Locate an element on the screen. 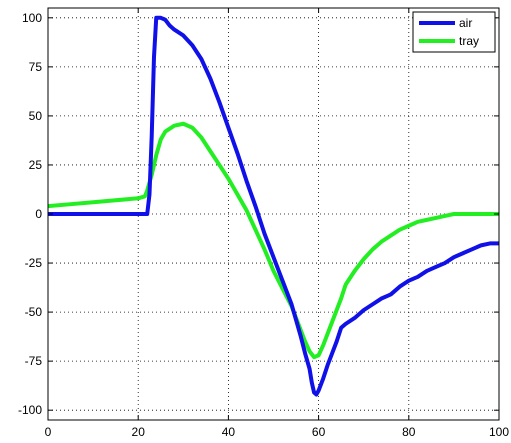 The width and height of the screenshot is (511, 443). x-tick-label: 0 is located at coordinates (48, 432).